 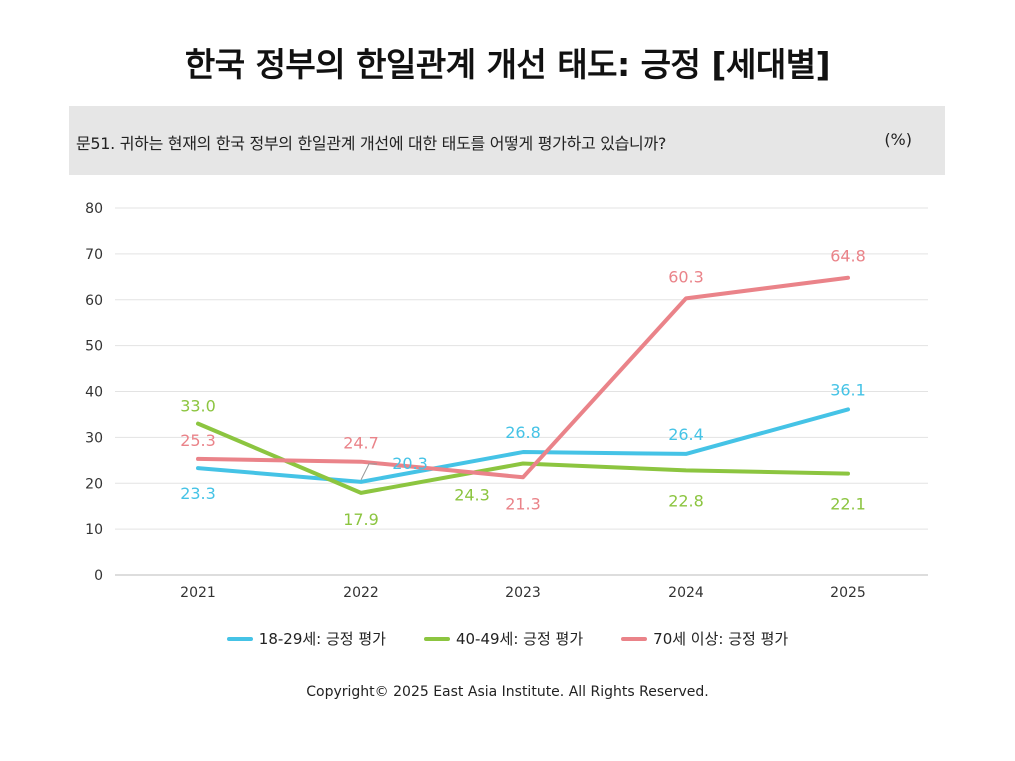 What do you see at coordinates (410, 463) in the screenshot?
I see `data-label: 20.3` at bounding box center [410, 463].